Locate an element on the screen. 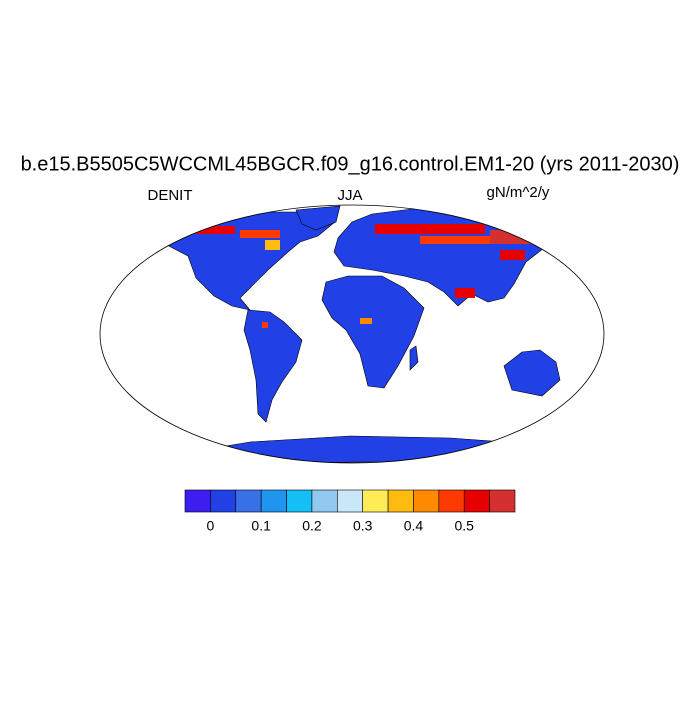 The width and height of the screenshot is (700, 705). colorbar-label: 0.4 is located at coordinates (414, 526).